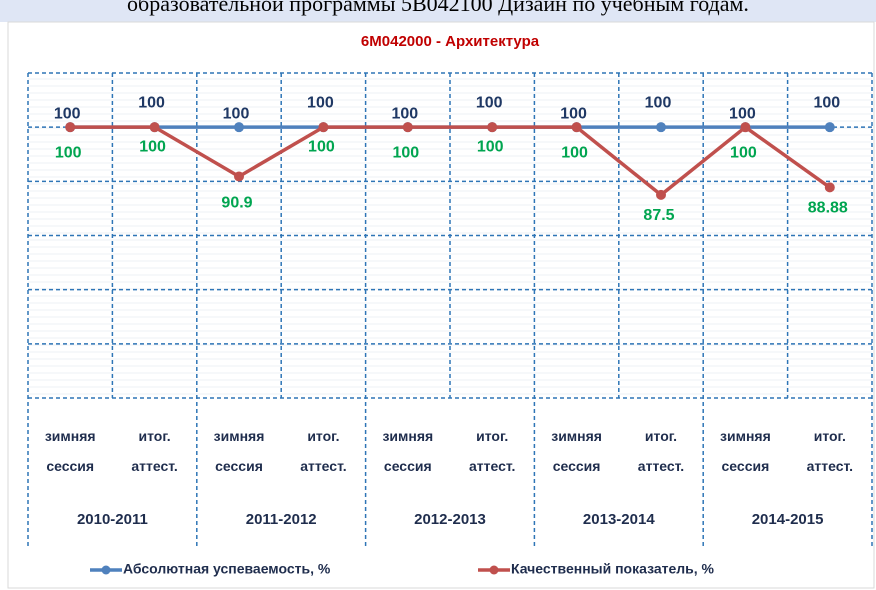  Describe the element at coordinates (236, 203) in the screenshot. I see `data-label: 90.9` at that location.